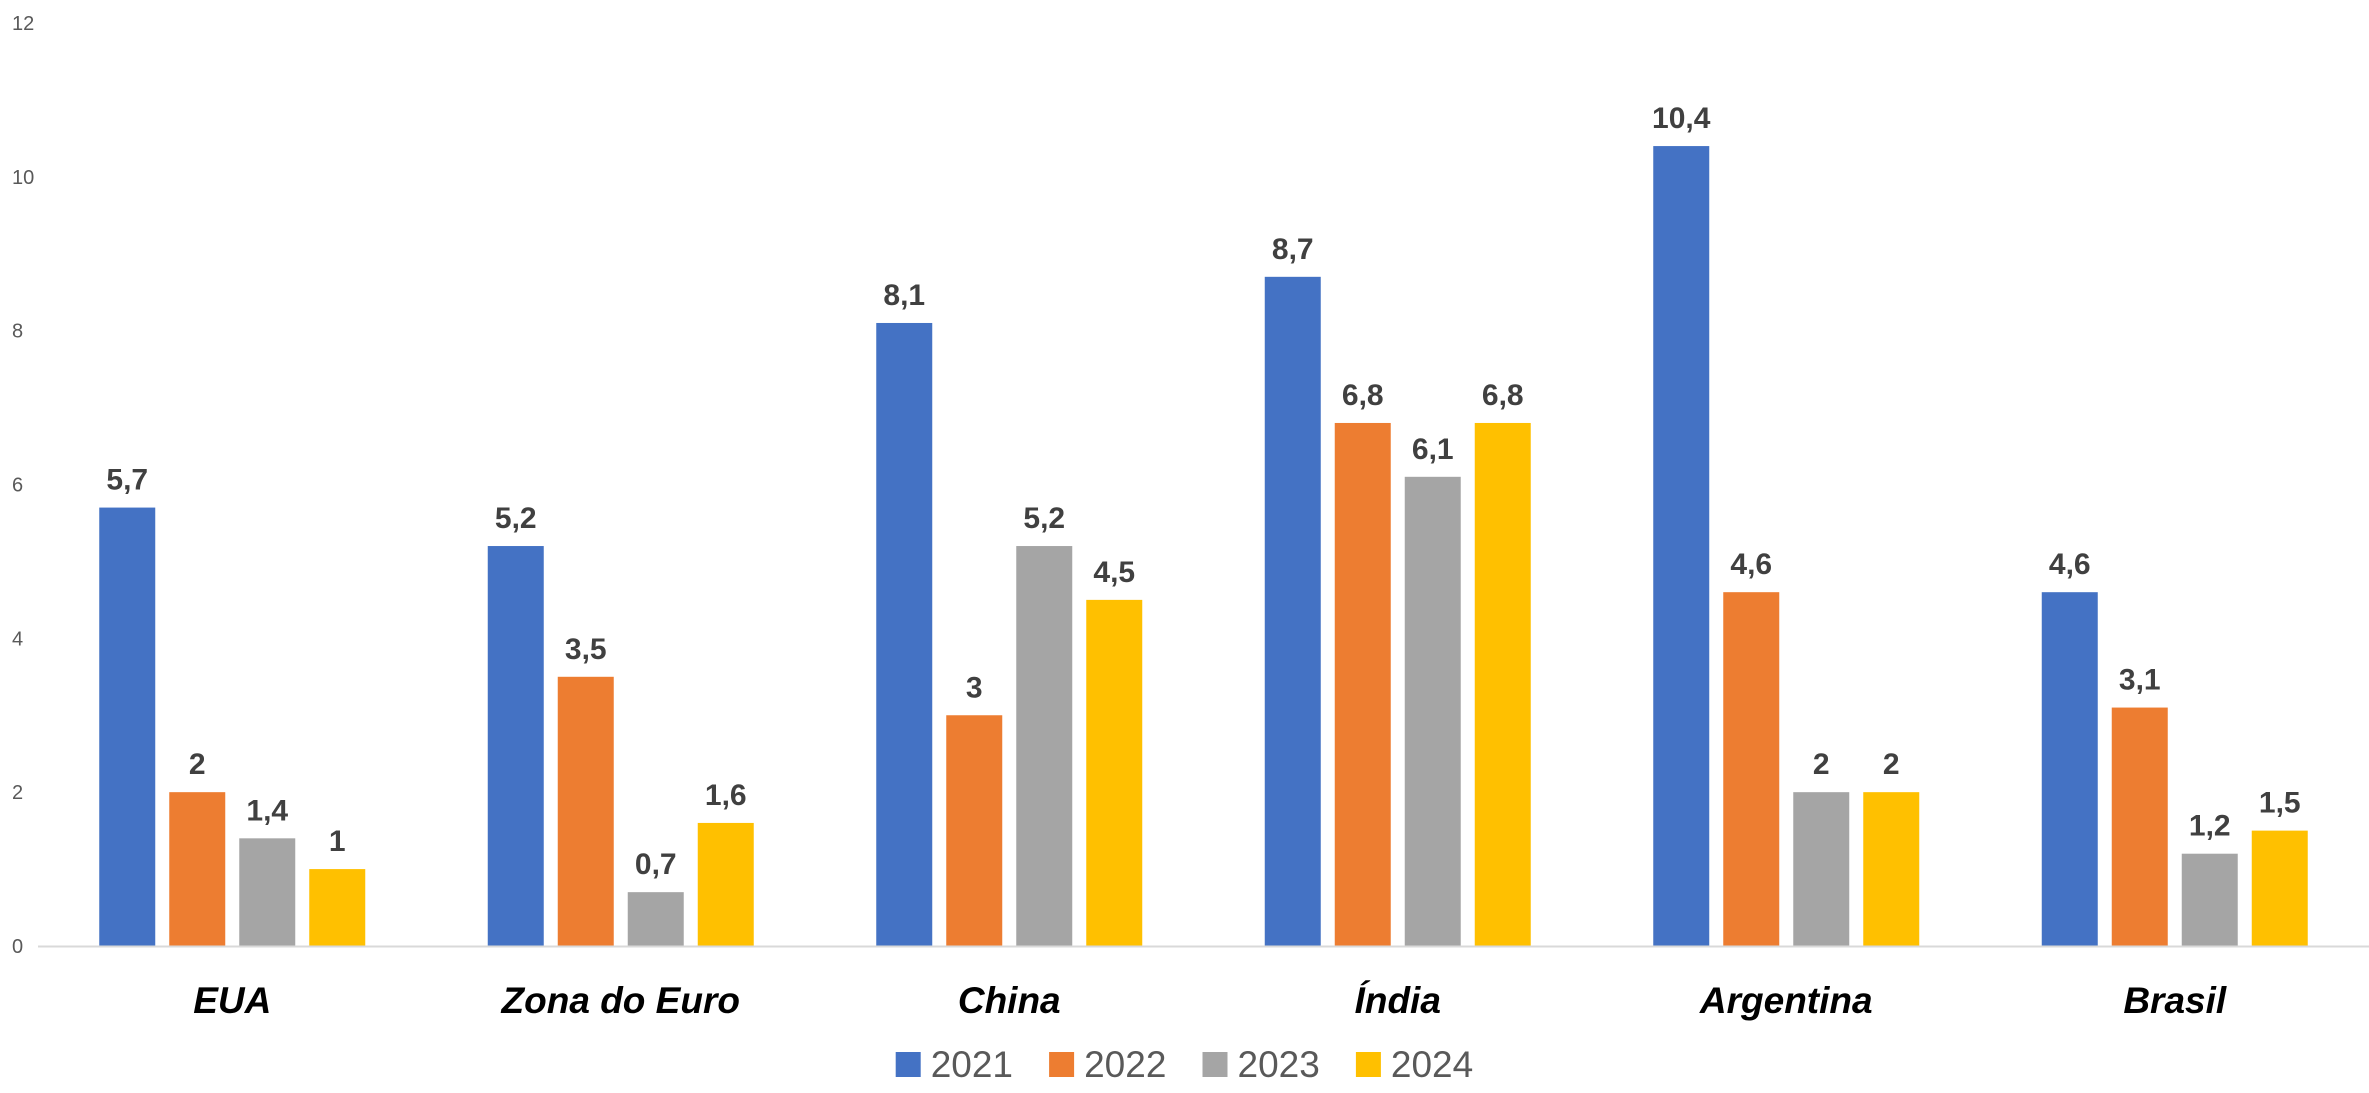 The image size is (2369, 1093). Describe the element at coordinates (232, 1000) in the screenshot. I see `category-label: EUA` at that location.